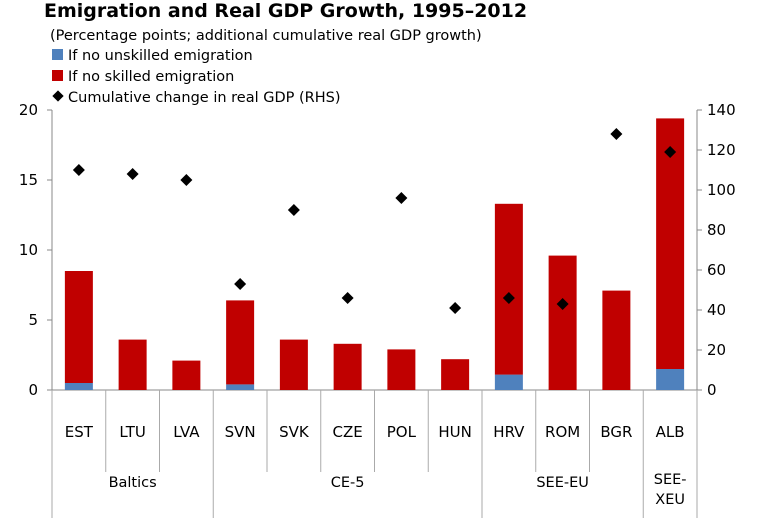 This screenshot has width=760, height=523. Describe the element at coordinates (508, 298) in the screenshot. I see `gdp-marker-hrv` at that location.